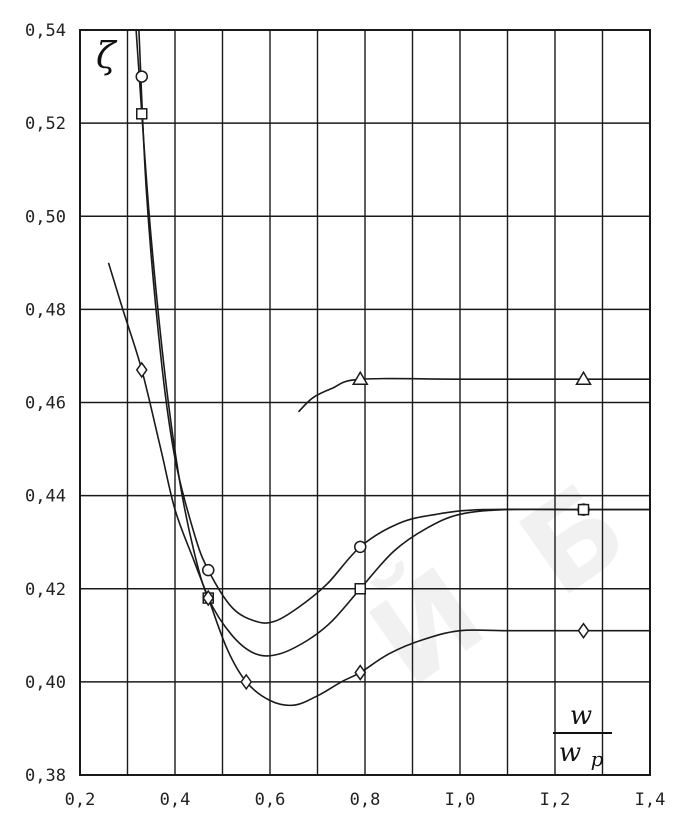 The width and height of the screenshot is (681, 814). What do you see at coordinates (270, 800) in the screenshot?
I see `x-tick-label: 0,6` at bounding box center [270, 800].